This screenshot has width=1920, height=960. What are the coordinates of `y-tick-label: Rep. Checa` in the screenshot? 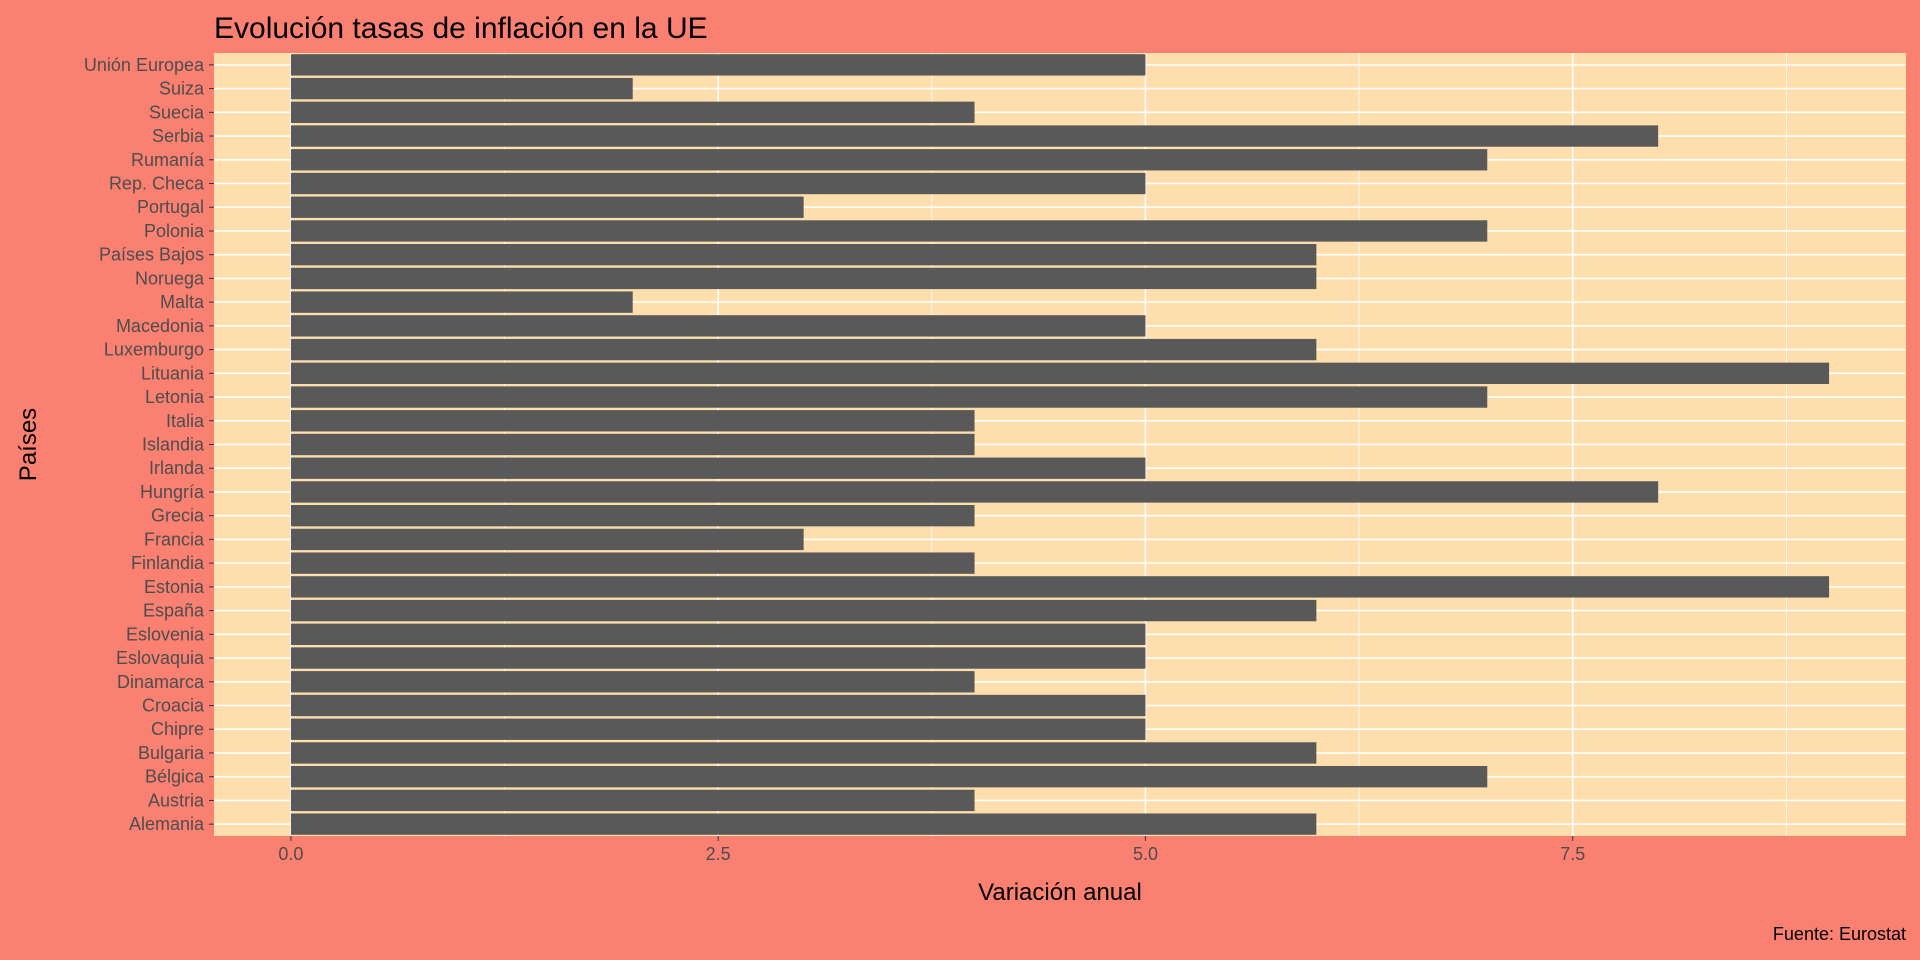 It's located at (157, 184).